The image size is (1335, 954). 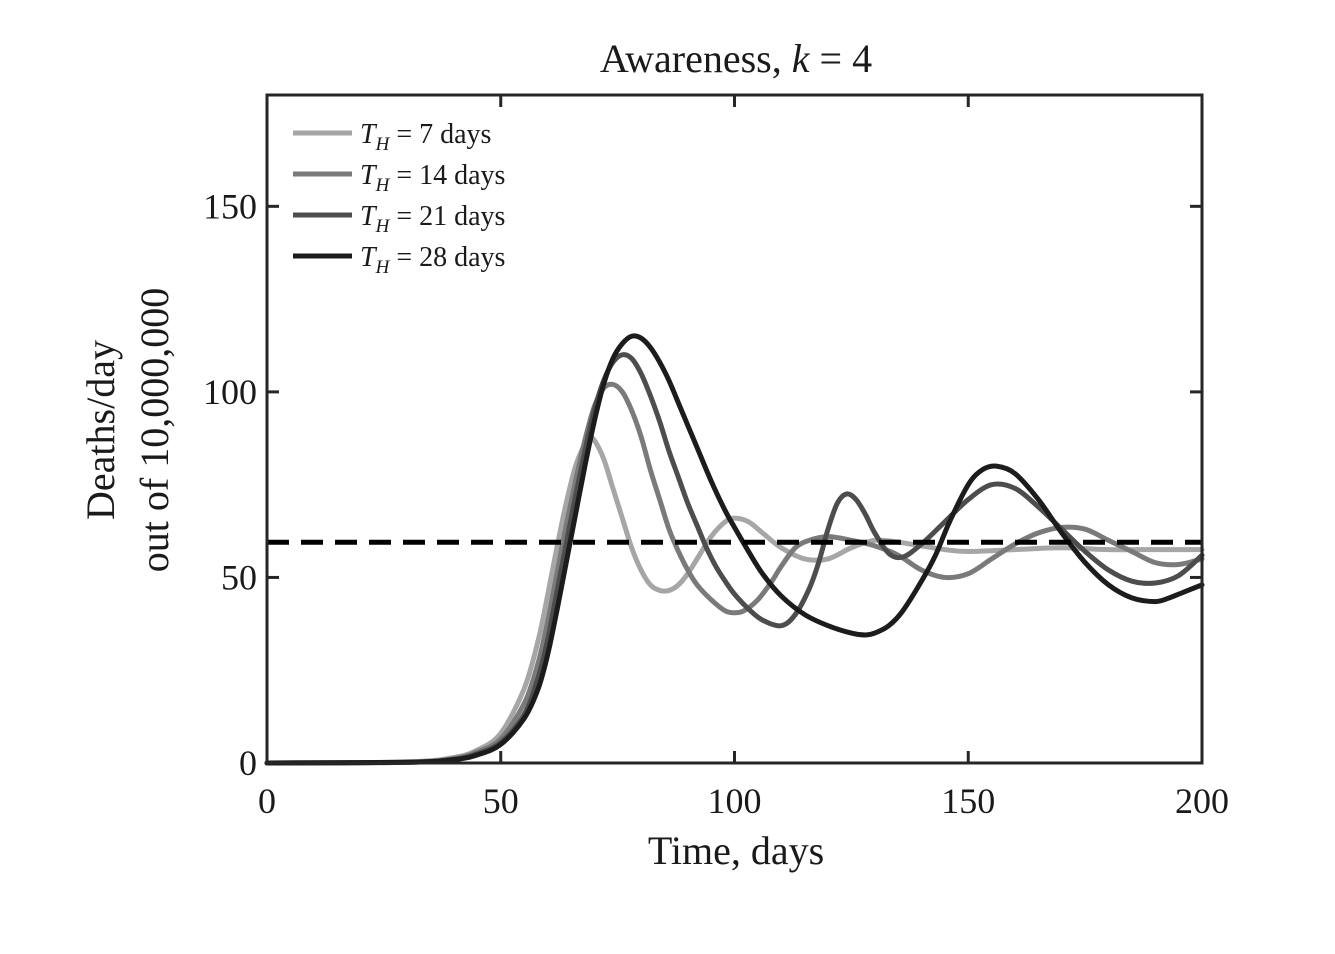 What do you see at coordinates (267, 801) in the screenshot?
I see `x-tick-label: 0` at bounding box center [267, 801].